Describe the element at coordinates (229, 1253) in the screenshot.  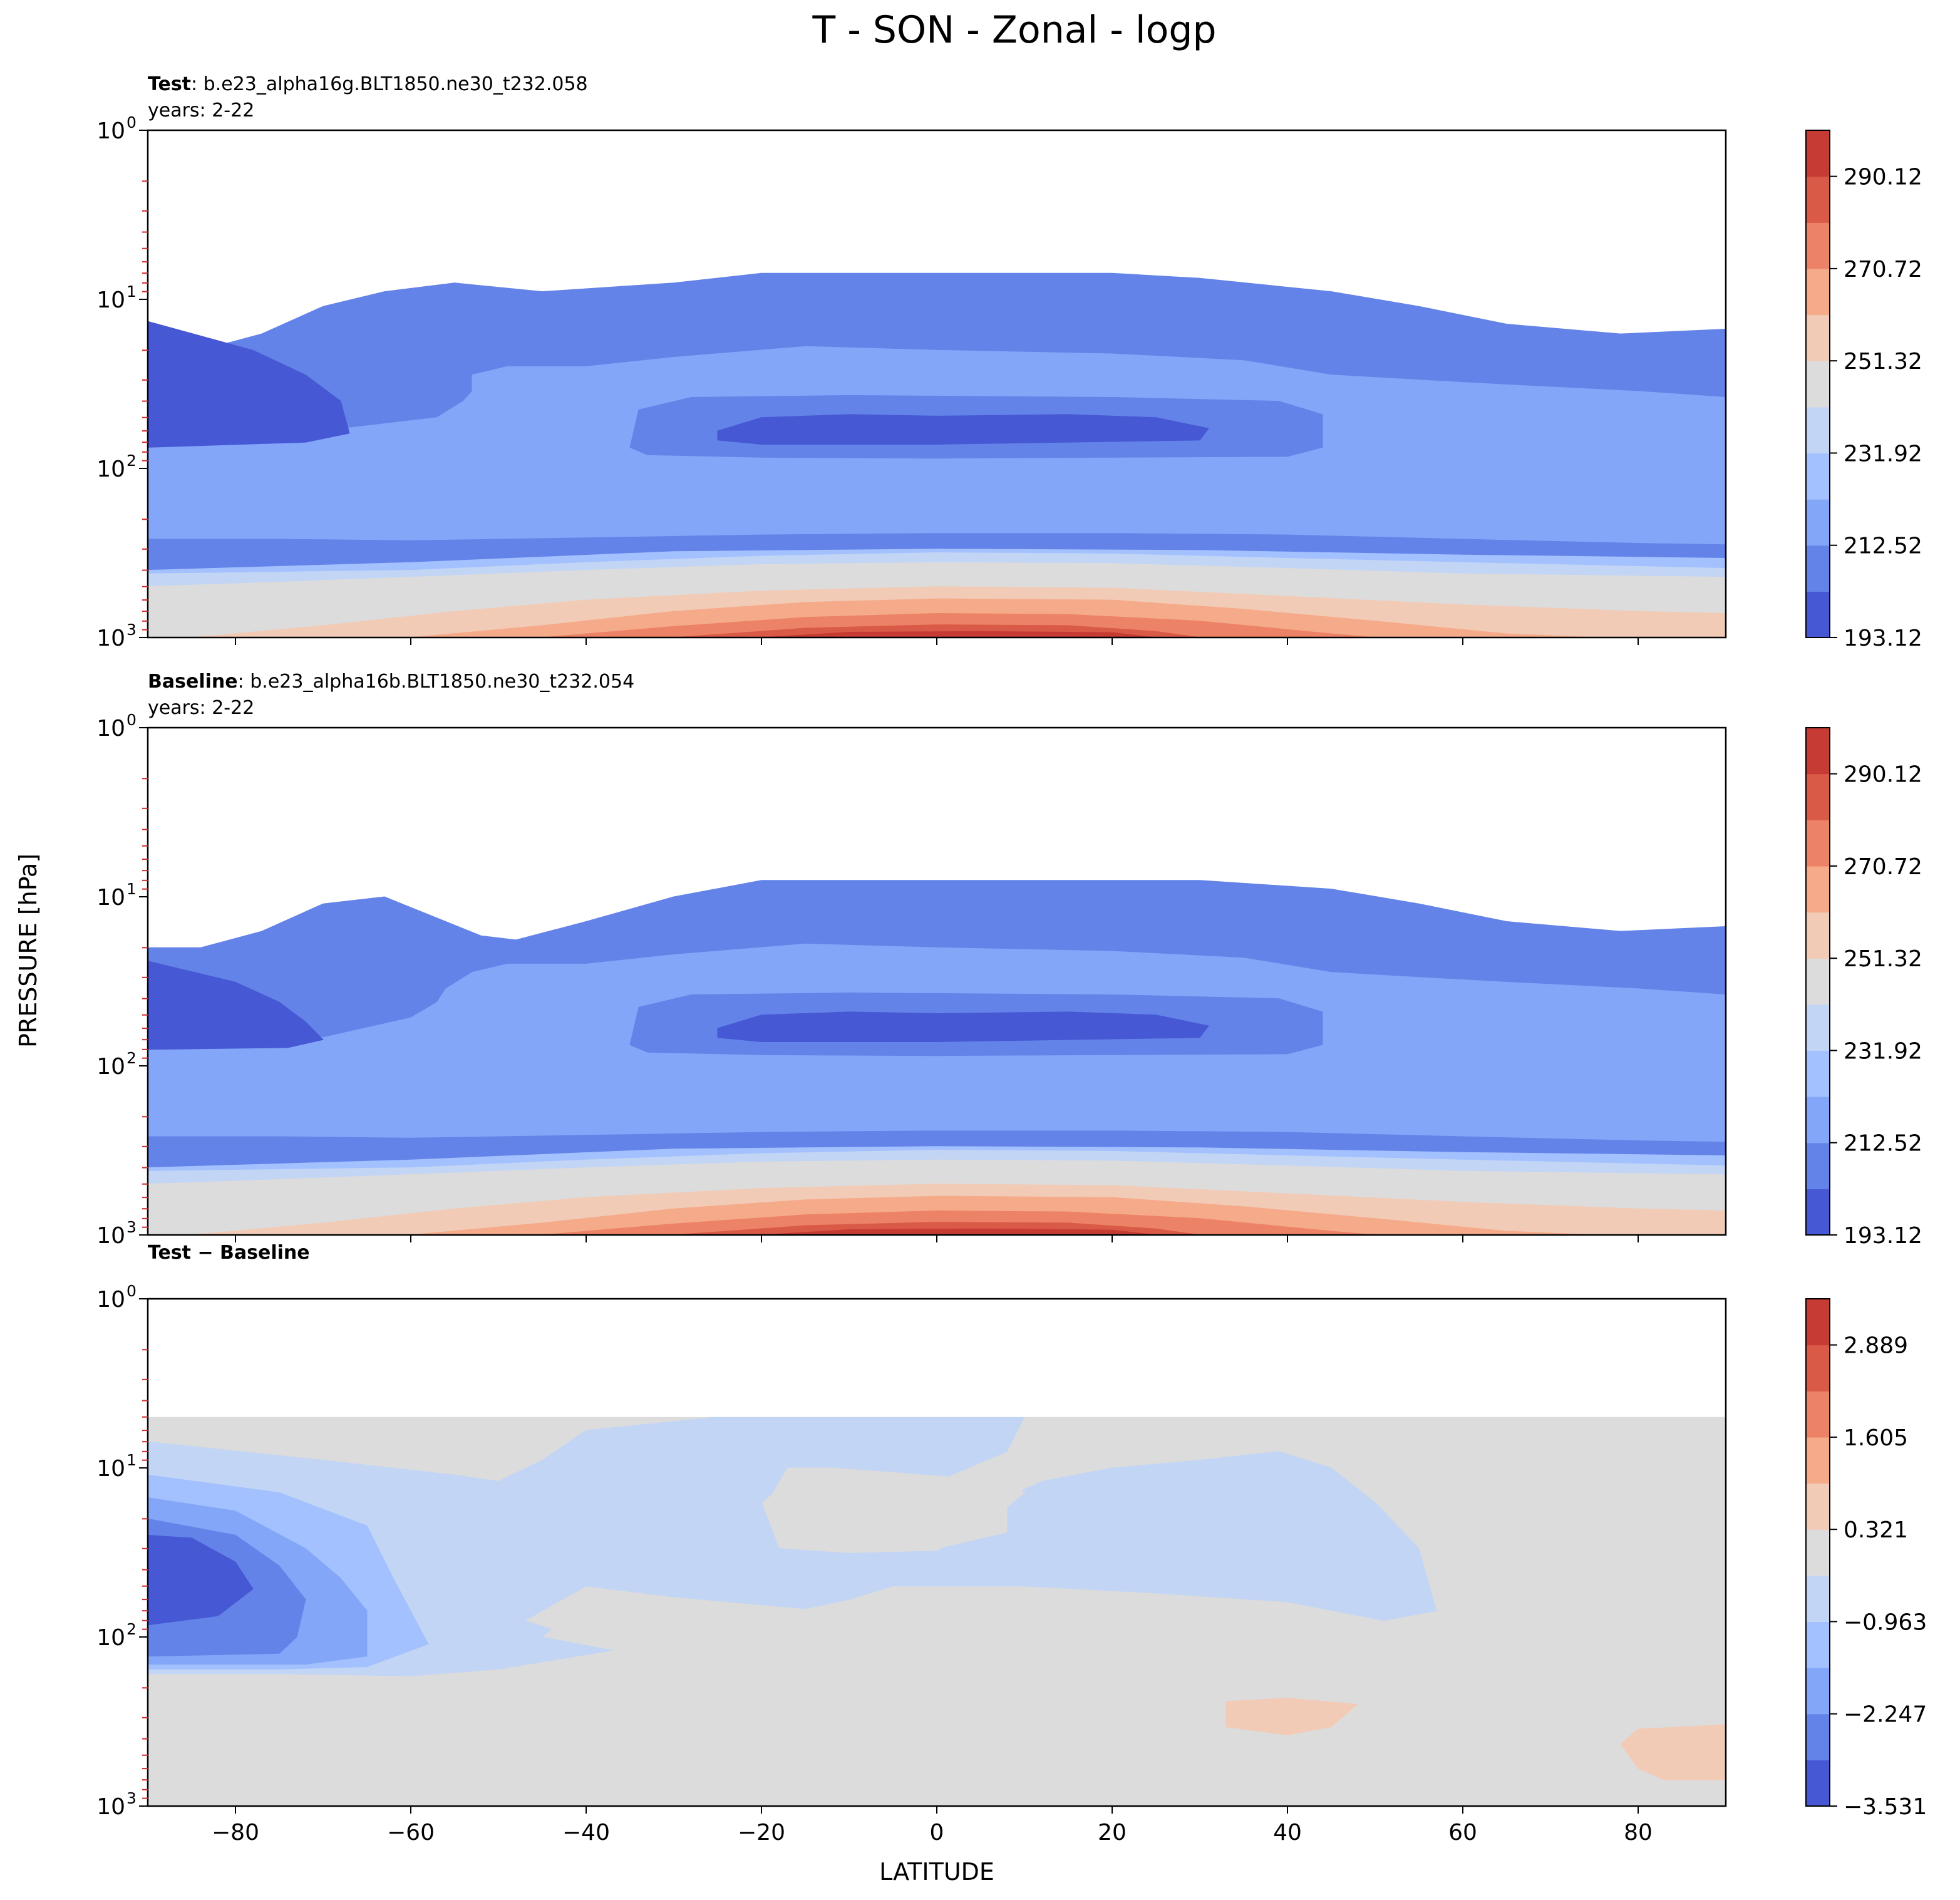
I see `panel-title: Test − Baseline` at that location.